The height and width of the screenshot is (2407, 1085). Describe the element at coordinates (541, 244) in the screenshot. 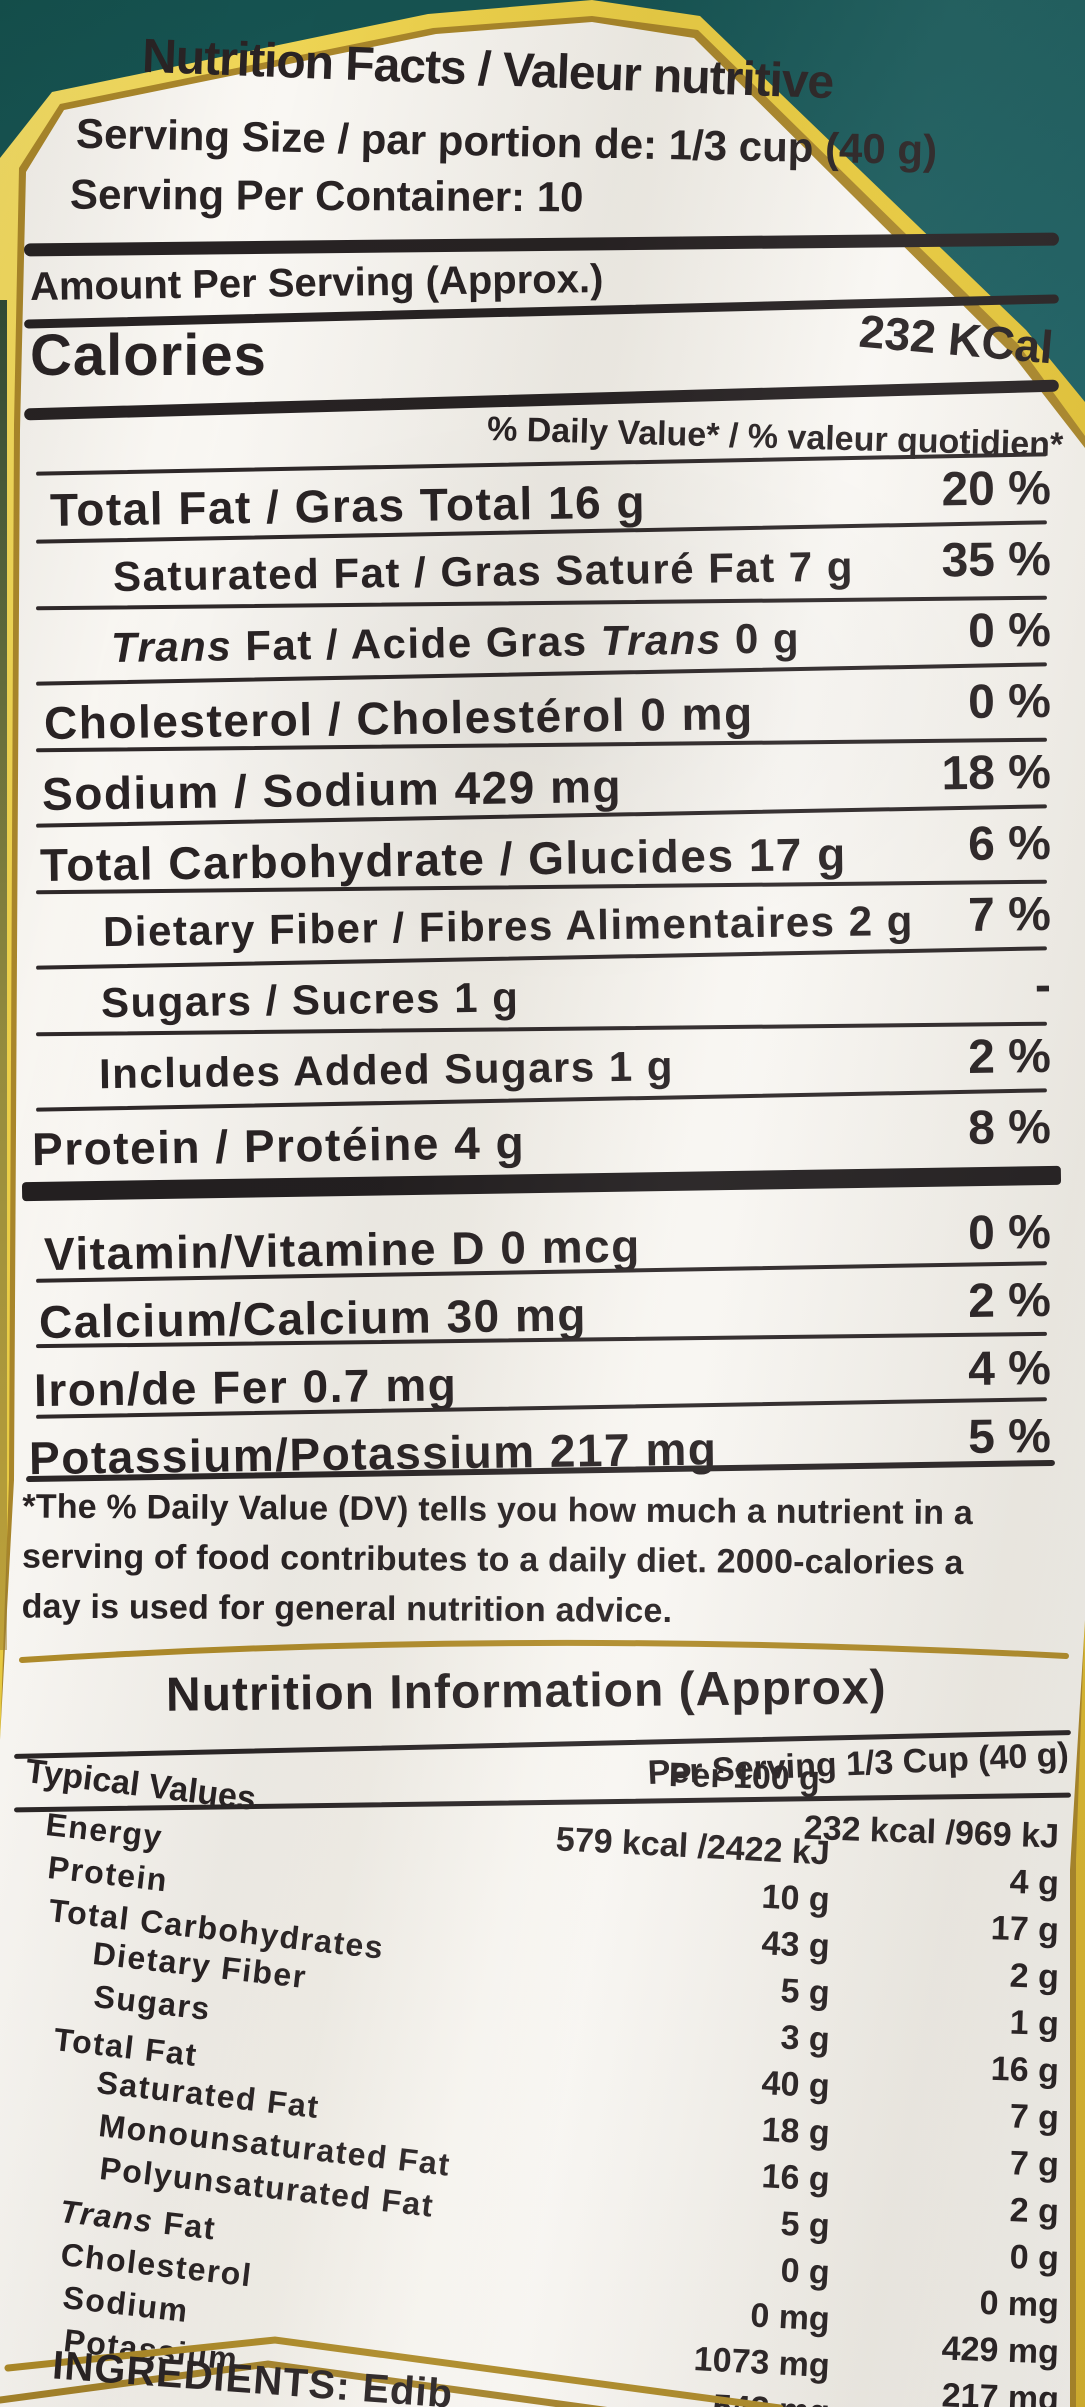

I see `divider-thick-top` at that location.